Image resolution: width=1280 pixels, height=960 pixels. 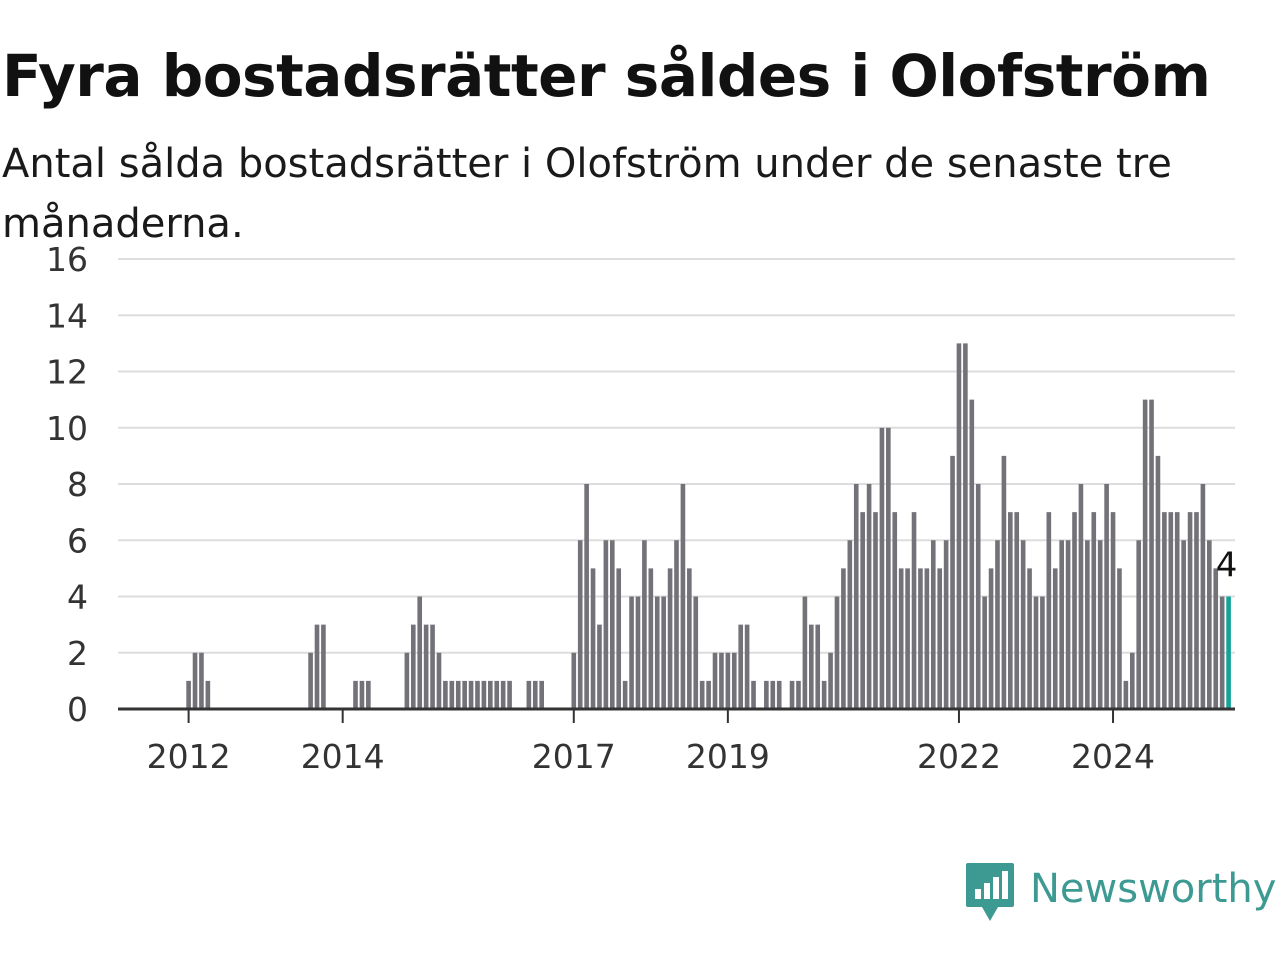 What do you see at coordinates (77, 484) in the screenshot?
I see `y-tick-label: 8` at bounding box center [77, 484].